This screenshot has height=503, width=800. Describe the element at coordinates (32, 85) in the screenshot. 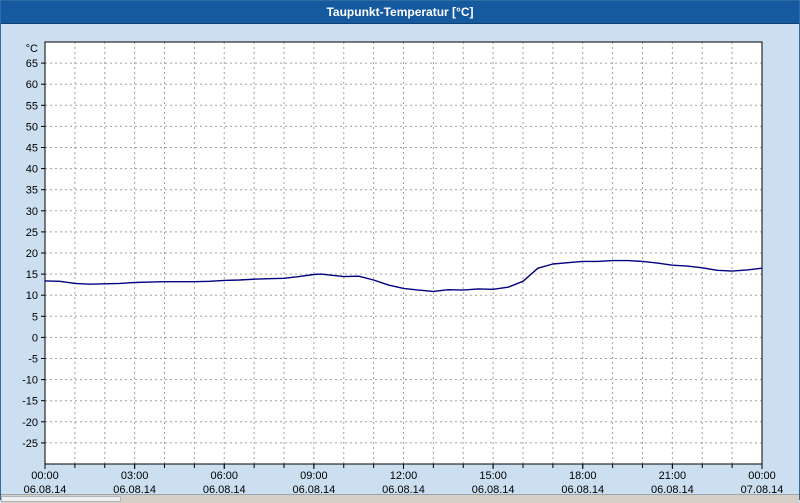

I see `y-tick-label: 60` at that location.